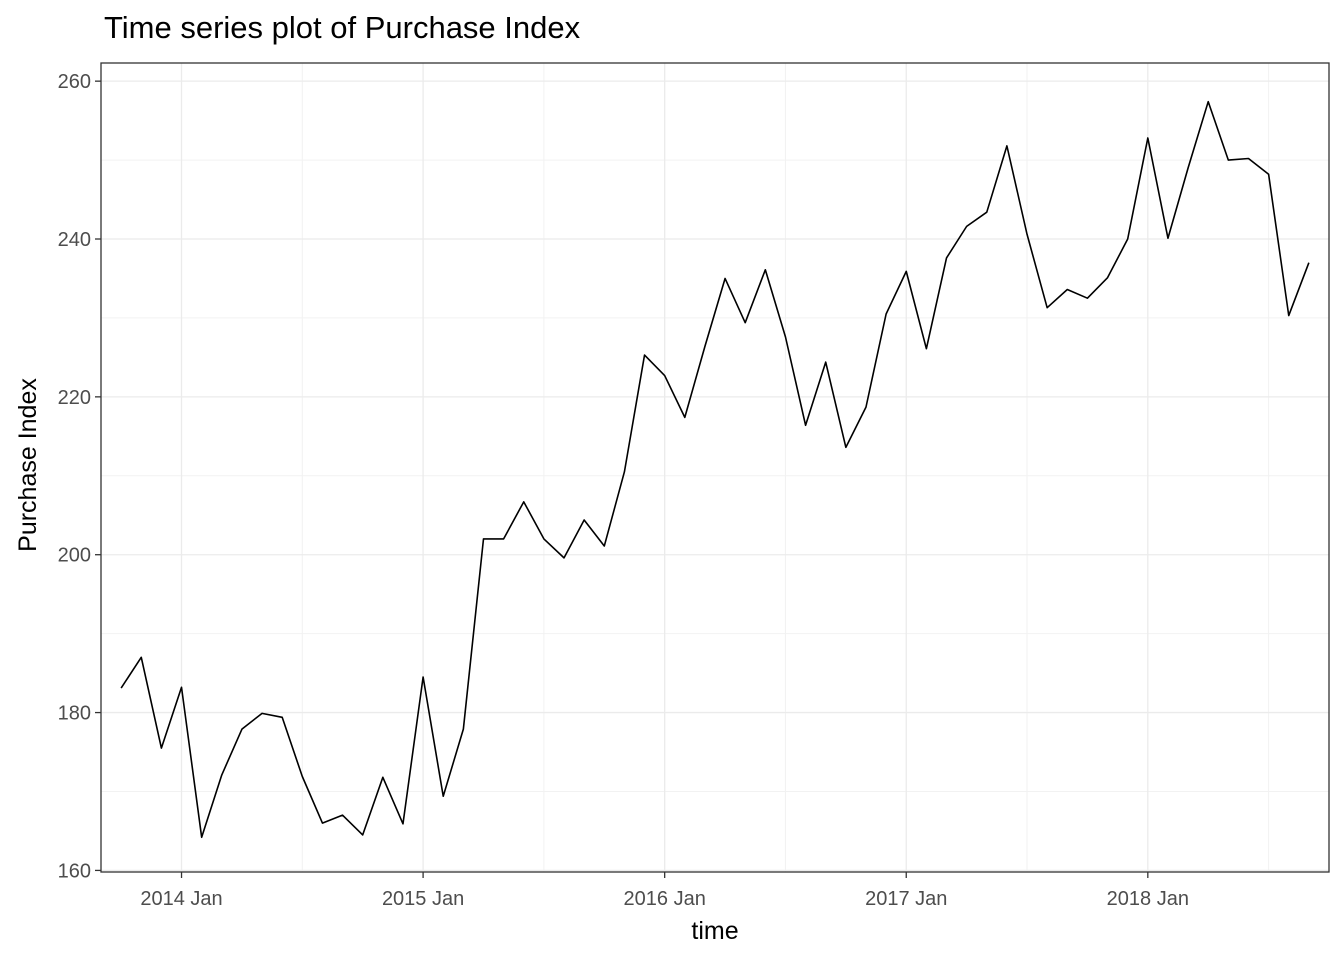 Image resolution: width=1344 pixels, height=960 pixels. What do you see at coordinates (906, 899) in the screenshot?
I see `x-tick-label: 2017 Jan` at bounding box center [906, 899].